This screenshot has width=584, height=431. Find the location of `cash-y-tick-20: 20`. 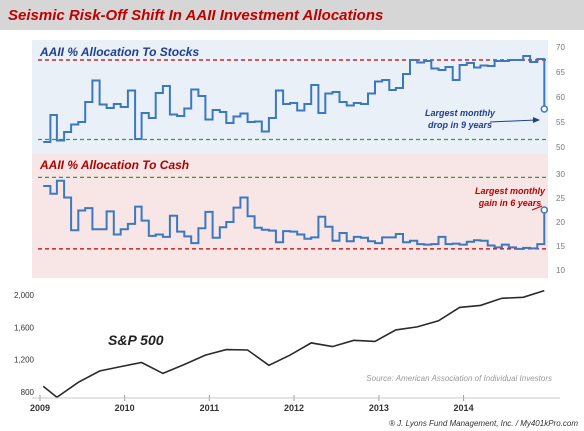

cash-y-tick-20: 20 is located at coordinates (560, 222).